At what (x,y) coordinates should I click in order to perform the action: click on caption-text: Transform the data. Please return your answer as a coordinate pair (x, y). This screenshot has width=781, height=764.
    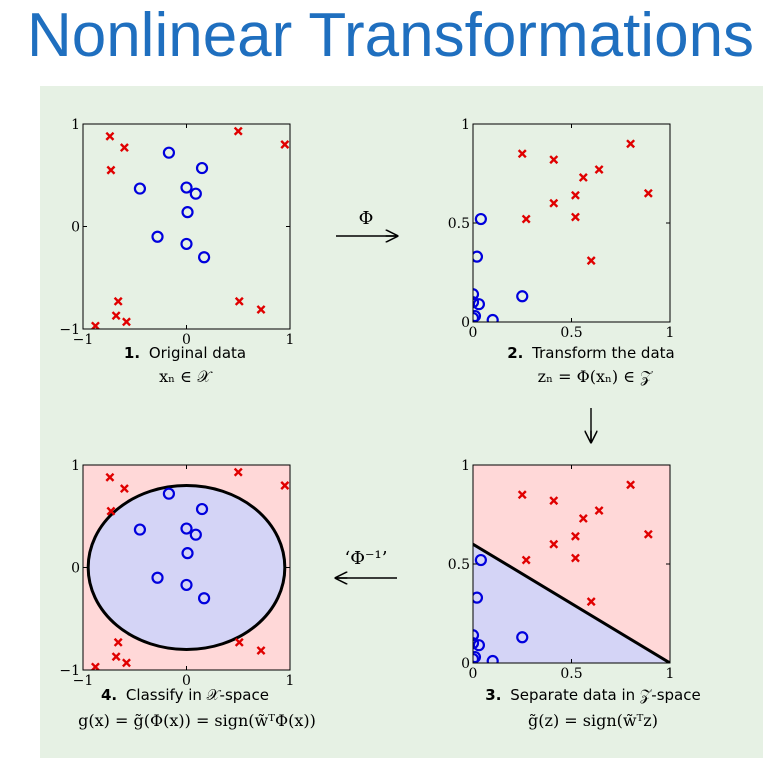
    Looking at the image, I should click on (603, 353).